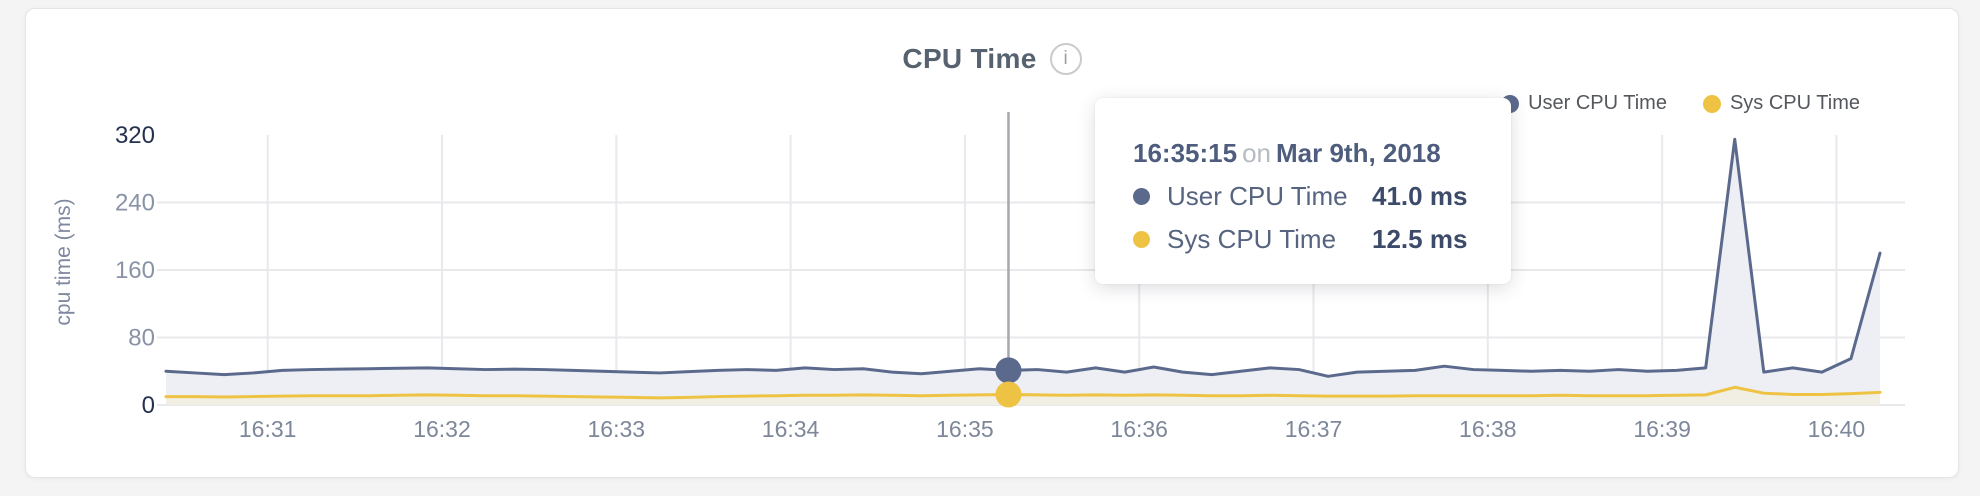 The width and height of the screenshot is (1980, 496). I want to click on x-tick-label: 16:32, so click(442, 429).